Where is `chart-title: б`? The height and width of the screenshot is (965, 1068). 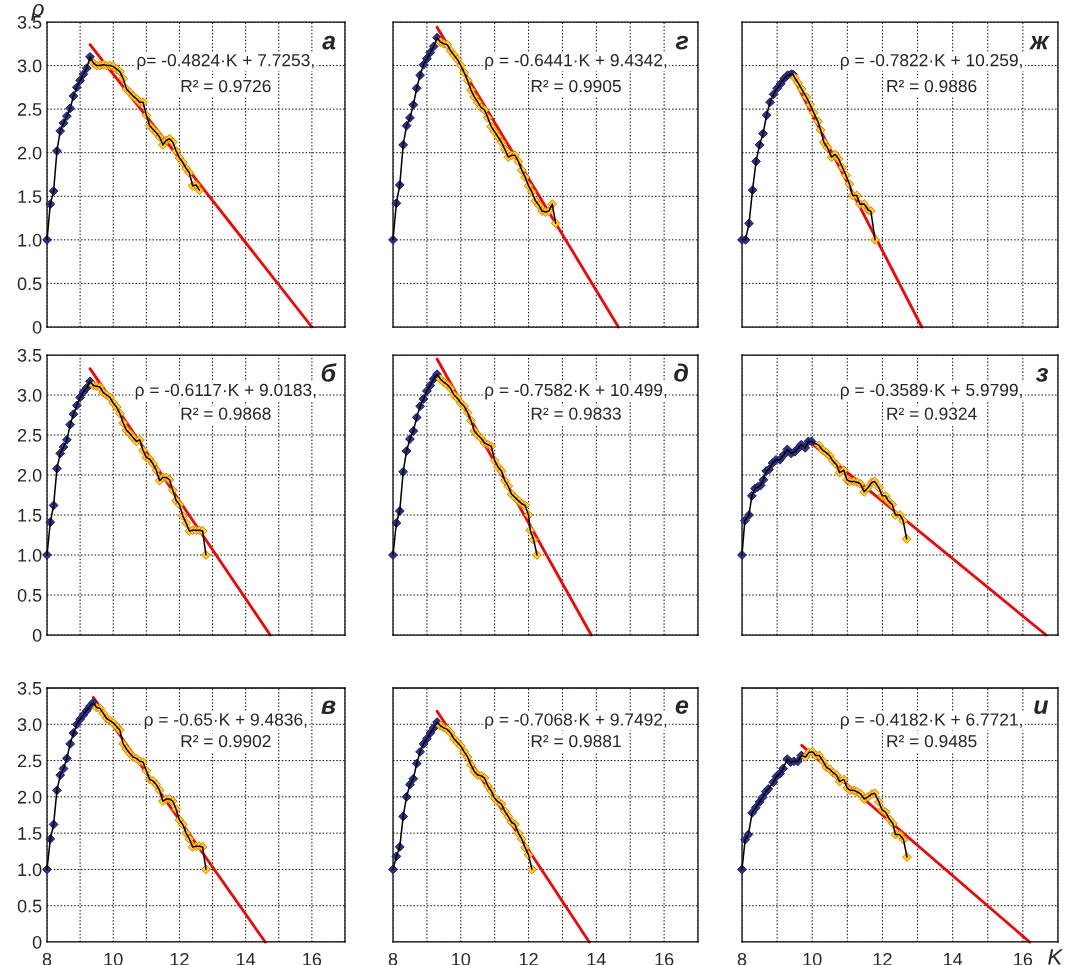 chart-title: б is located at coordinates (329, 372).